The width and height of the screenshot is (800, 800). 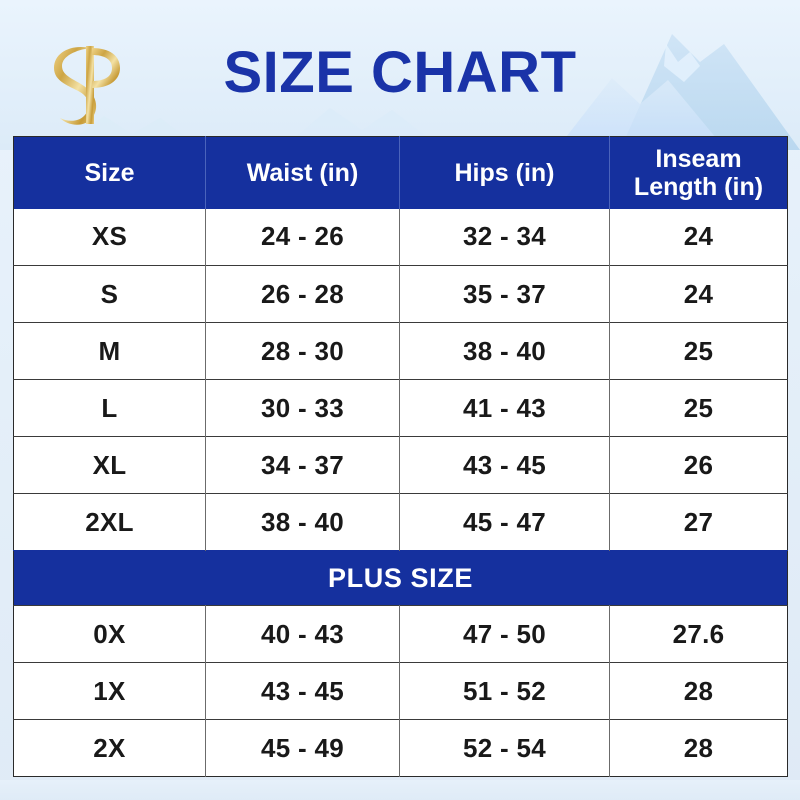 I want to click on cell-waist: 43 - 45, so click(x=302, y=691).